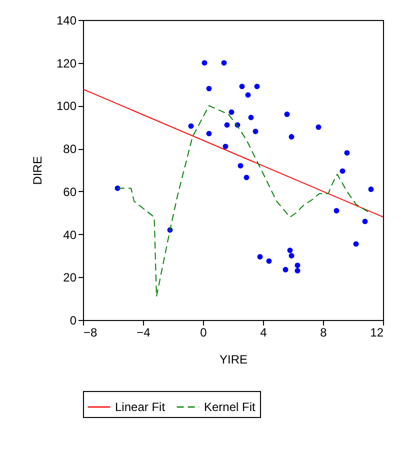  What do you see at coordinates (230, 407) in the screenshot?
I see `legend-label: Kernel Fit` at bounding box center [230, 407].